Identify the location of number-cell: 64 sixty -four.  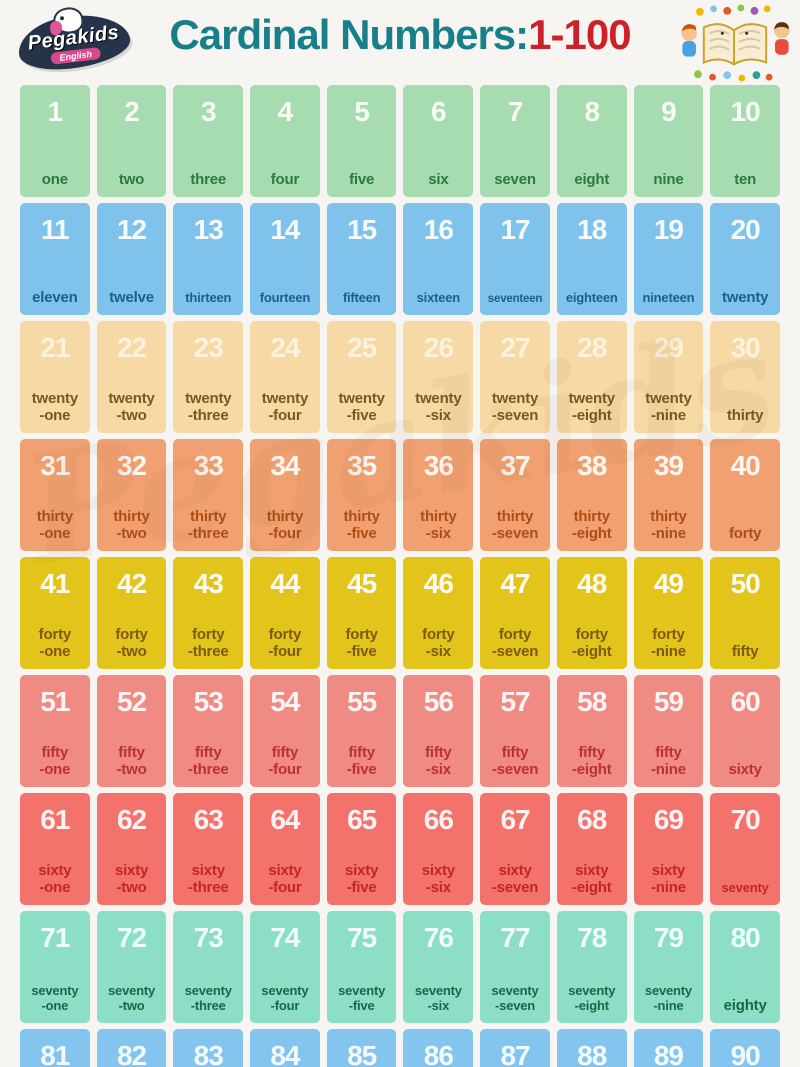
(285, 849).